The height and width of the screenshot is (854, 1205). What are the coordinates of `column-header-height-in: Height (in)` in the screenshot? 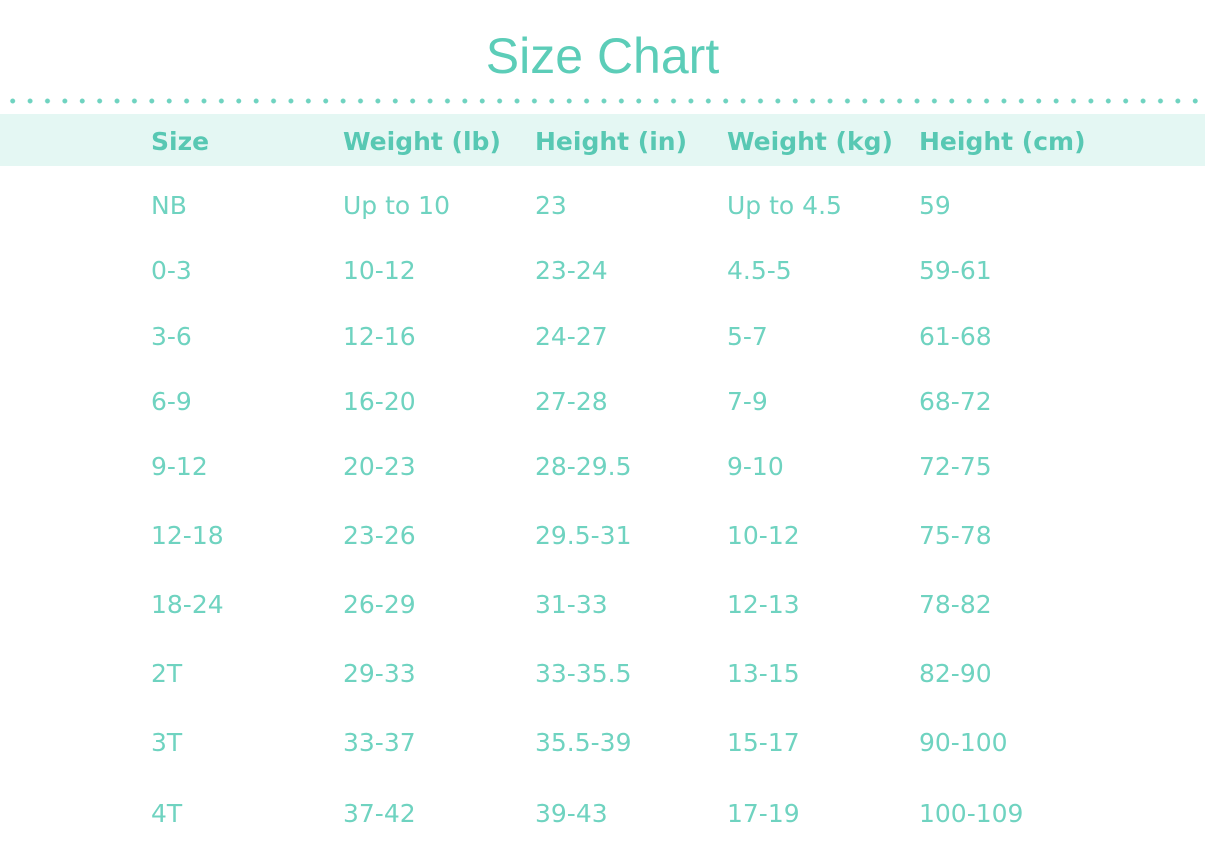 It's located at (611, 141).